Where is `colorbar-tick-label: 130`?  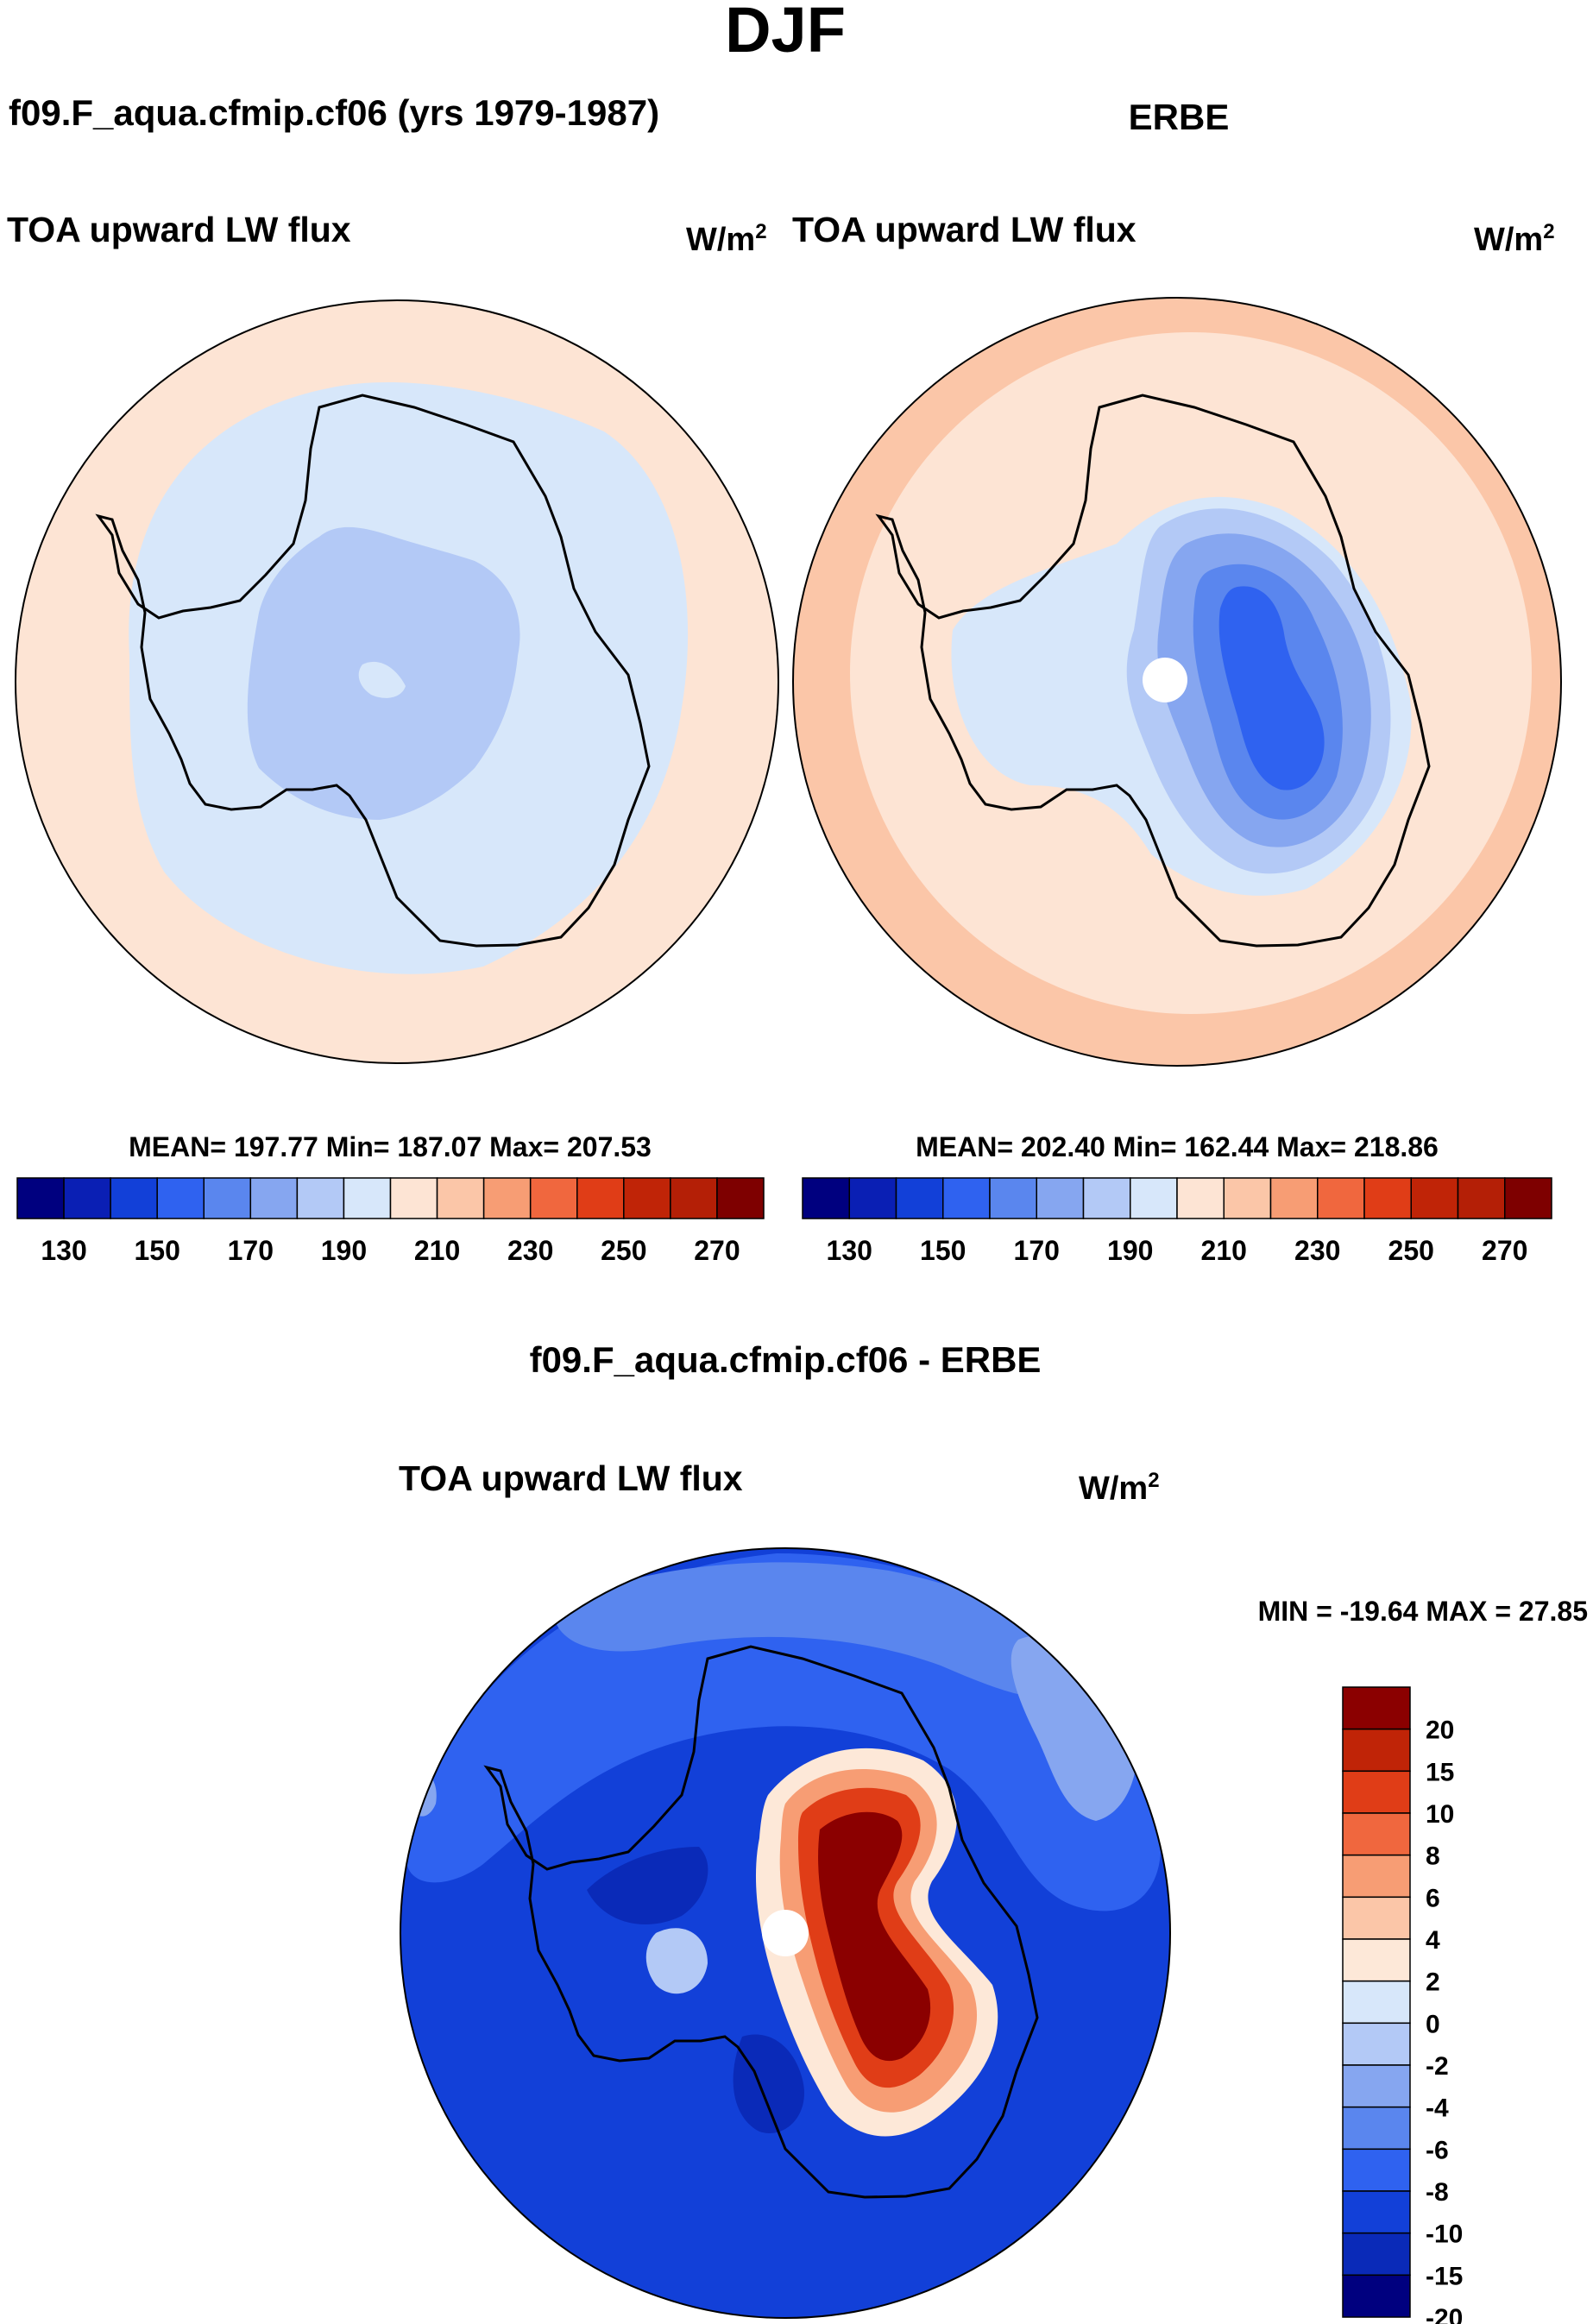
colorbar-tick-label: 130 is located at coordinates (64, 1250).